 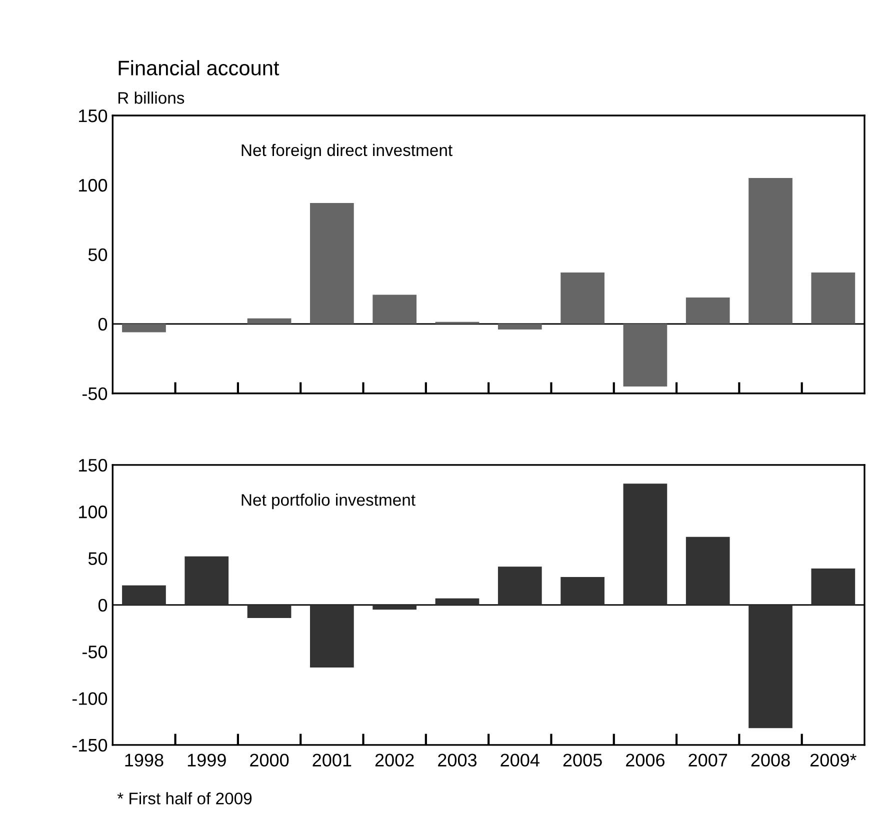 I want to click on x-tick-label: 2006, so click(x=645, y=760).